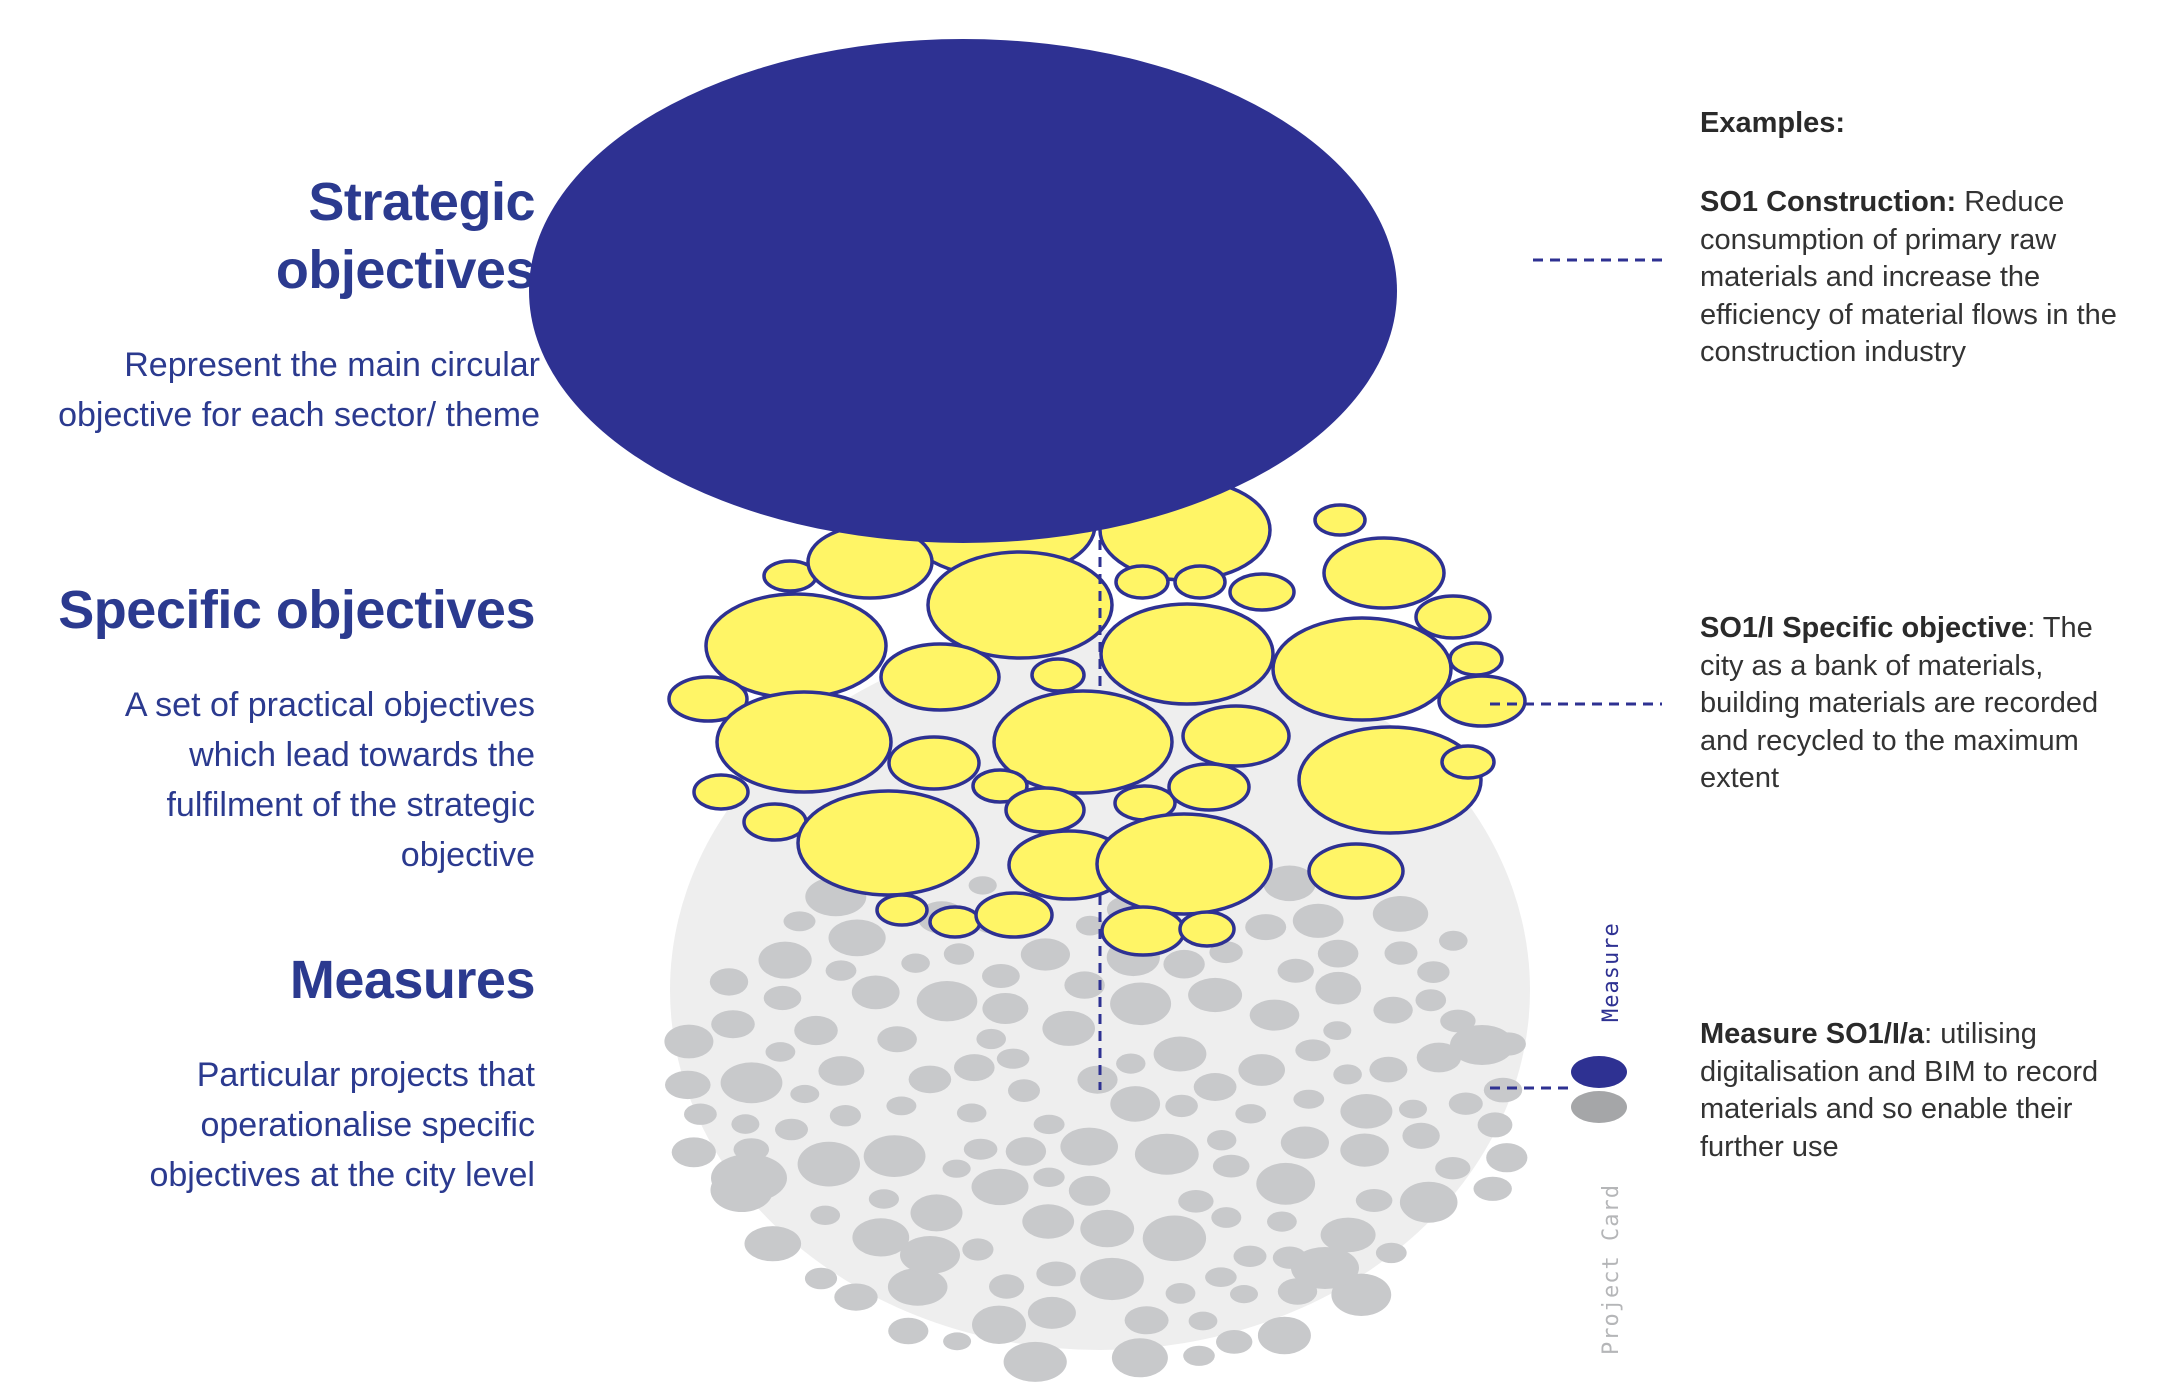 This screenshot has width=2166, height=1387. What do you see at coordinates (1599, 1072) in the screenshot?
I see `legend-measure-dot` at bounding box center [1599, 1072].